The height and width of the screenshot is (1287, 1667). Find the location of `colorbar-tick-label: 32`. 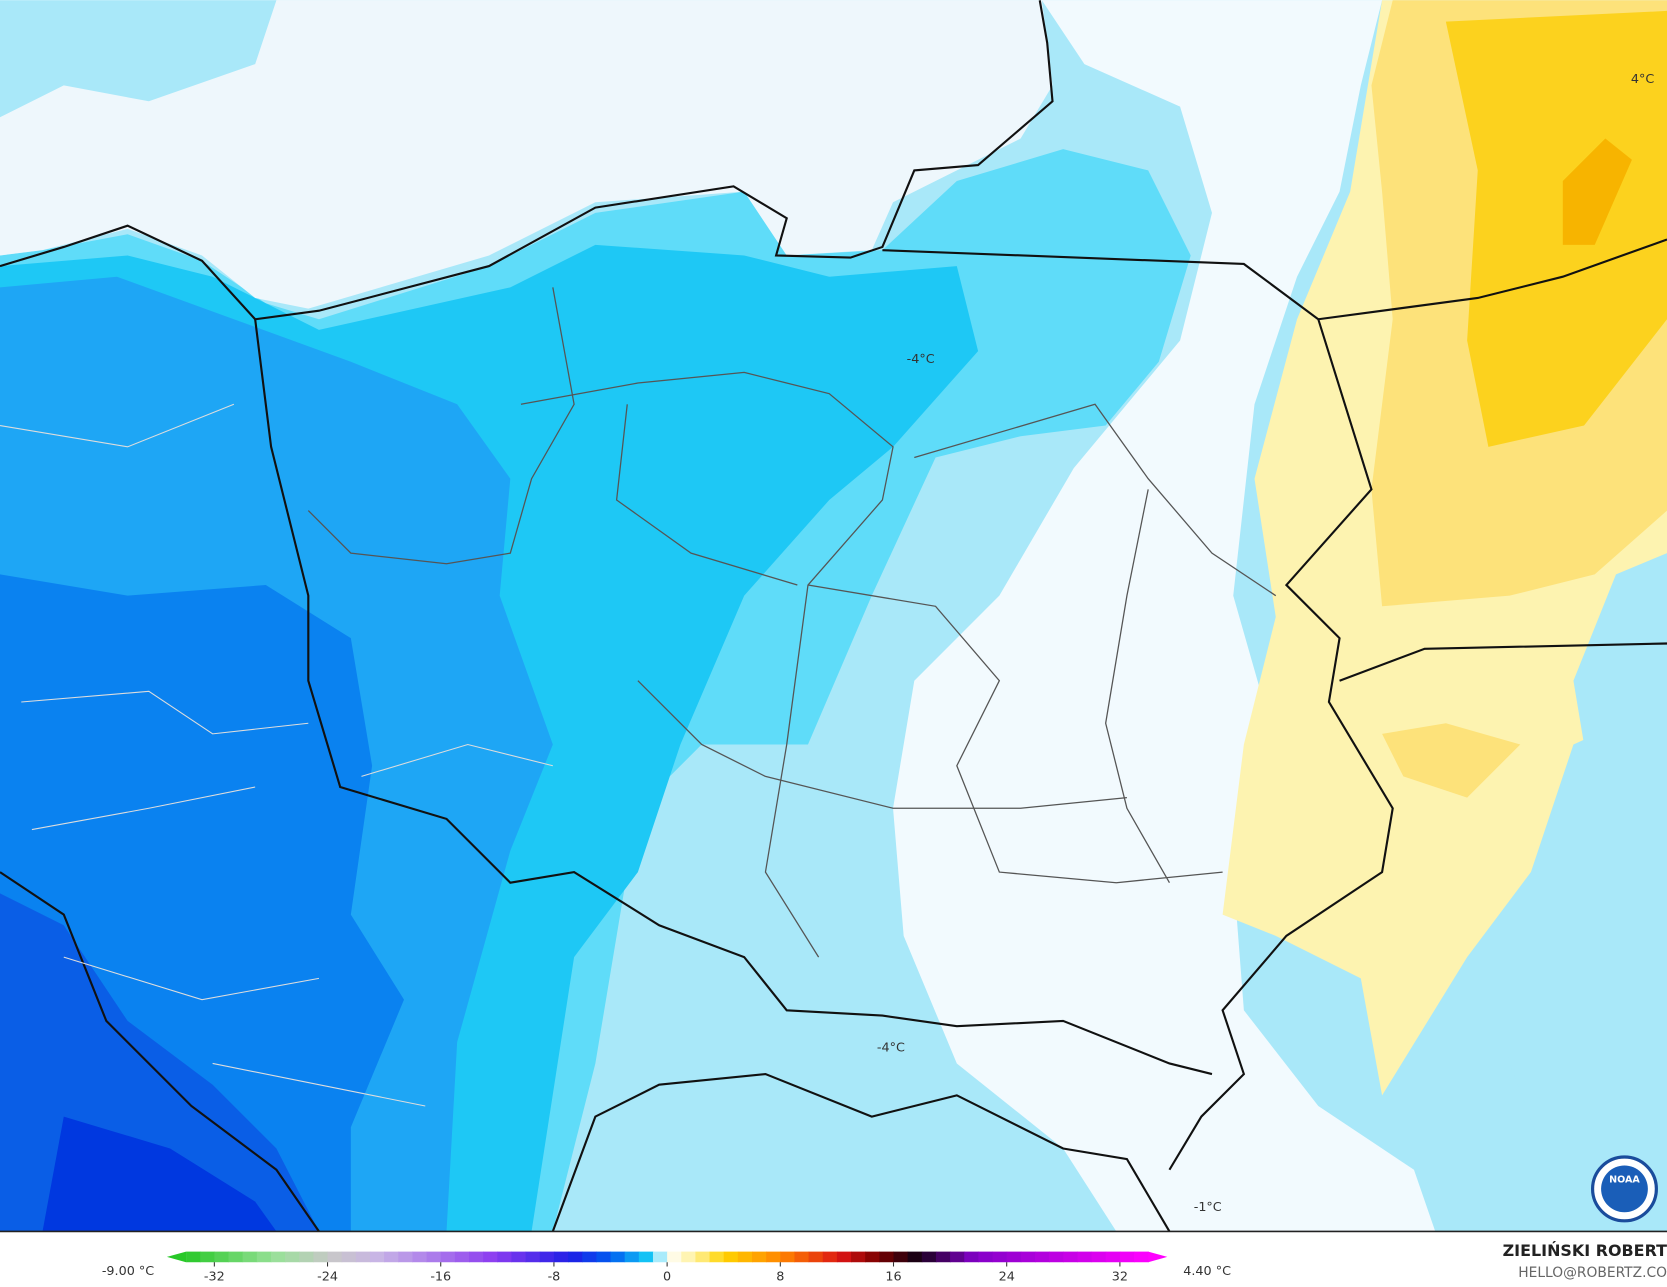

colorbar-tick-label: 32 is located at coordinates (1120, 1276).